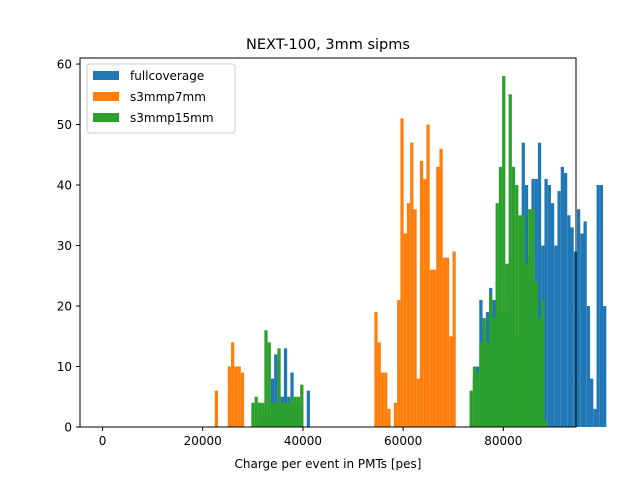 The width and height of the screenshot is (640, 484). I want to click on x-axis: 0 20000 40000 60000 80000, so click(310, 437).